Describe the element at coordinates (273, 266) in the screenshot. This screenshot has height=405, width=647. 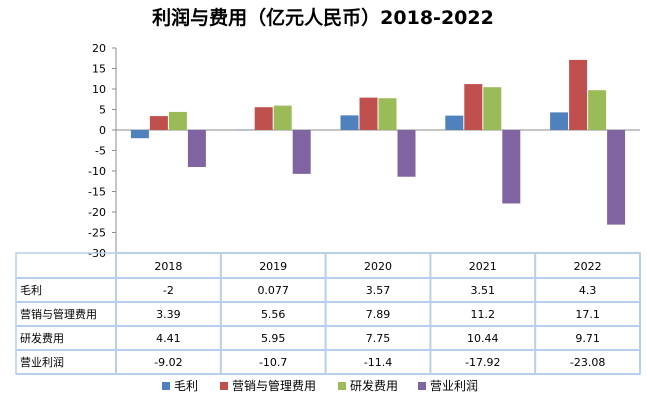
I see `table-header-cell: 2019` at that location.